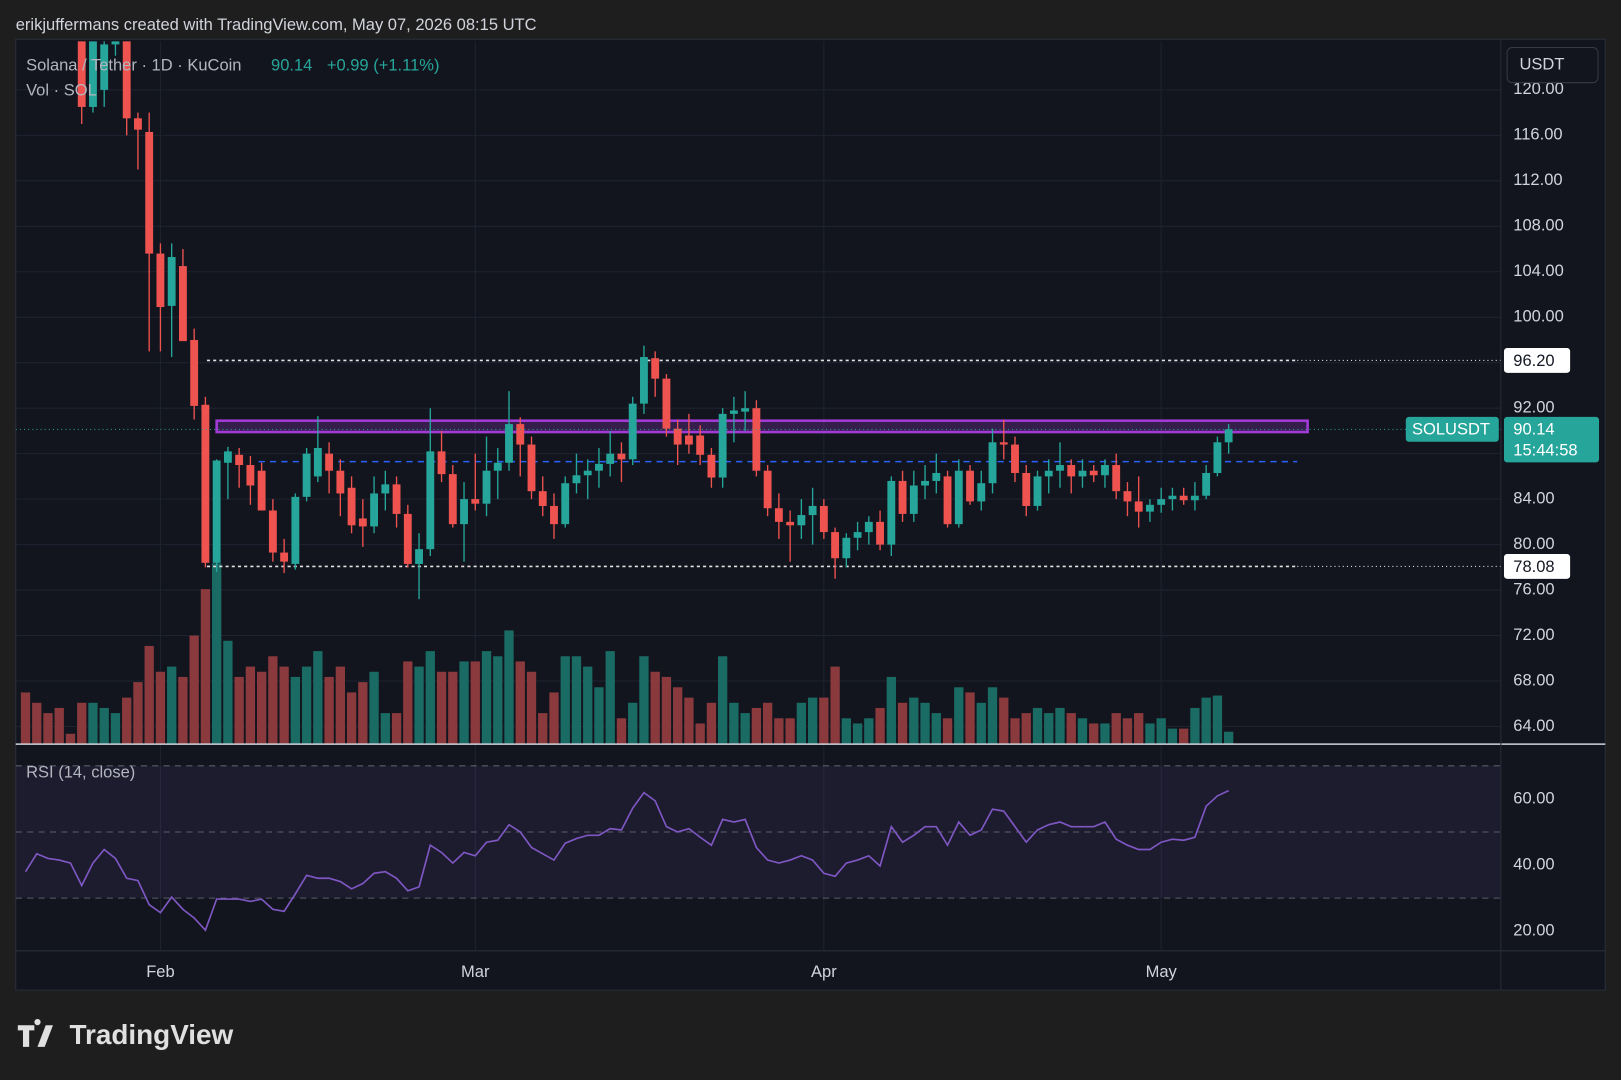 The width and height of the screenshot is (1621, 1080). Describe the element at coordinates (1533, 429) in the screenshot. I see `price-tag-label: 90.14` at that location.